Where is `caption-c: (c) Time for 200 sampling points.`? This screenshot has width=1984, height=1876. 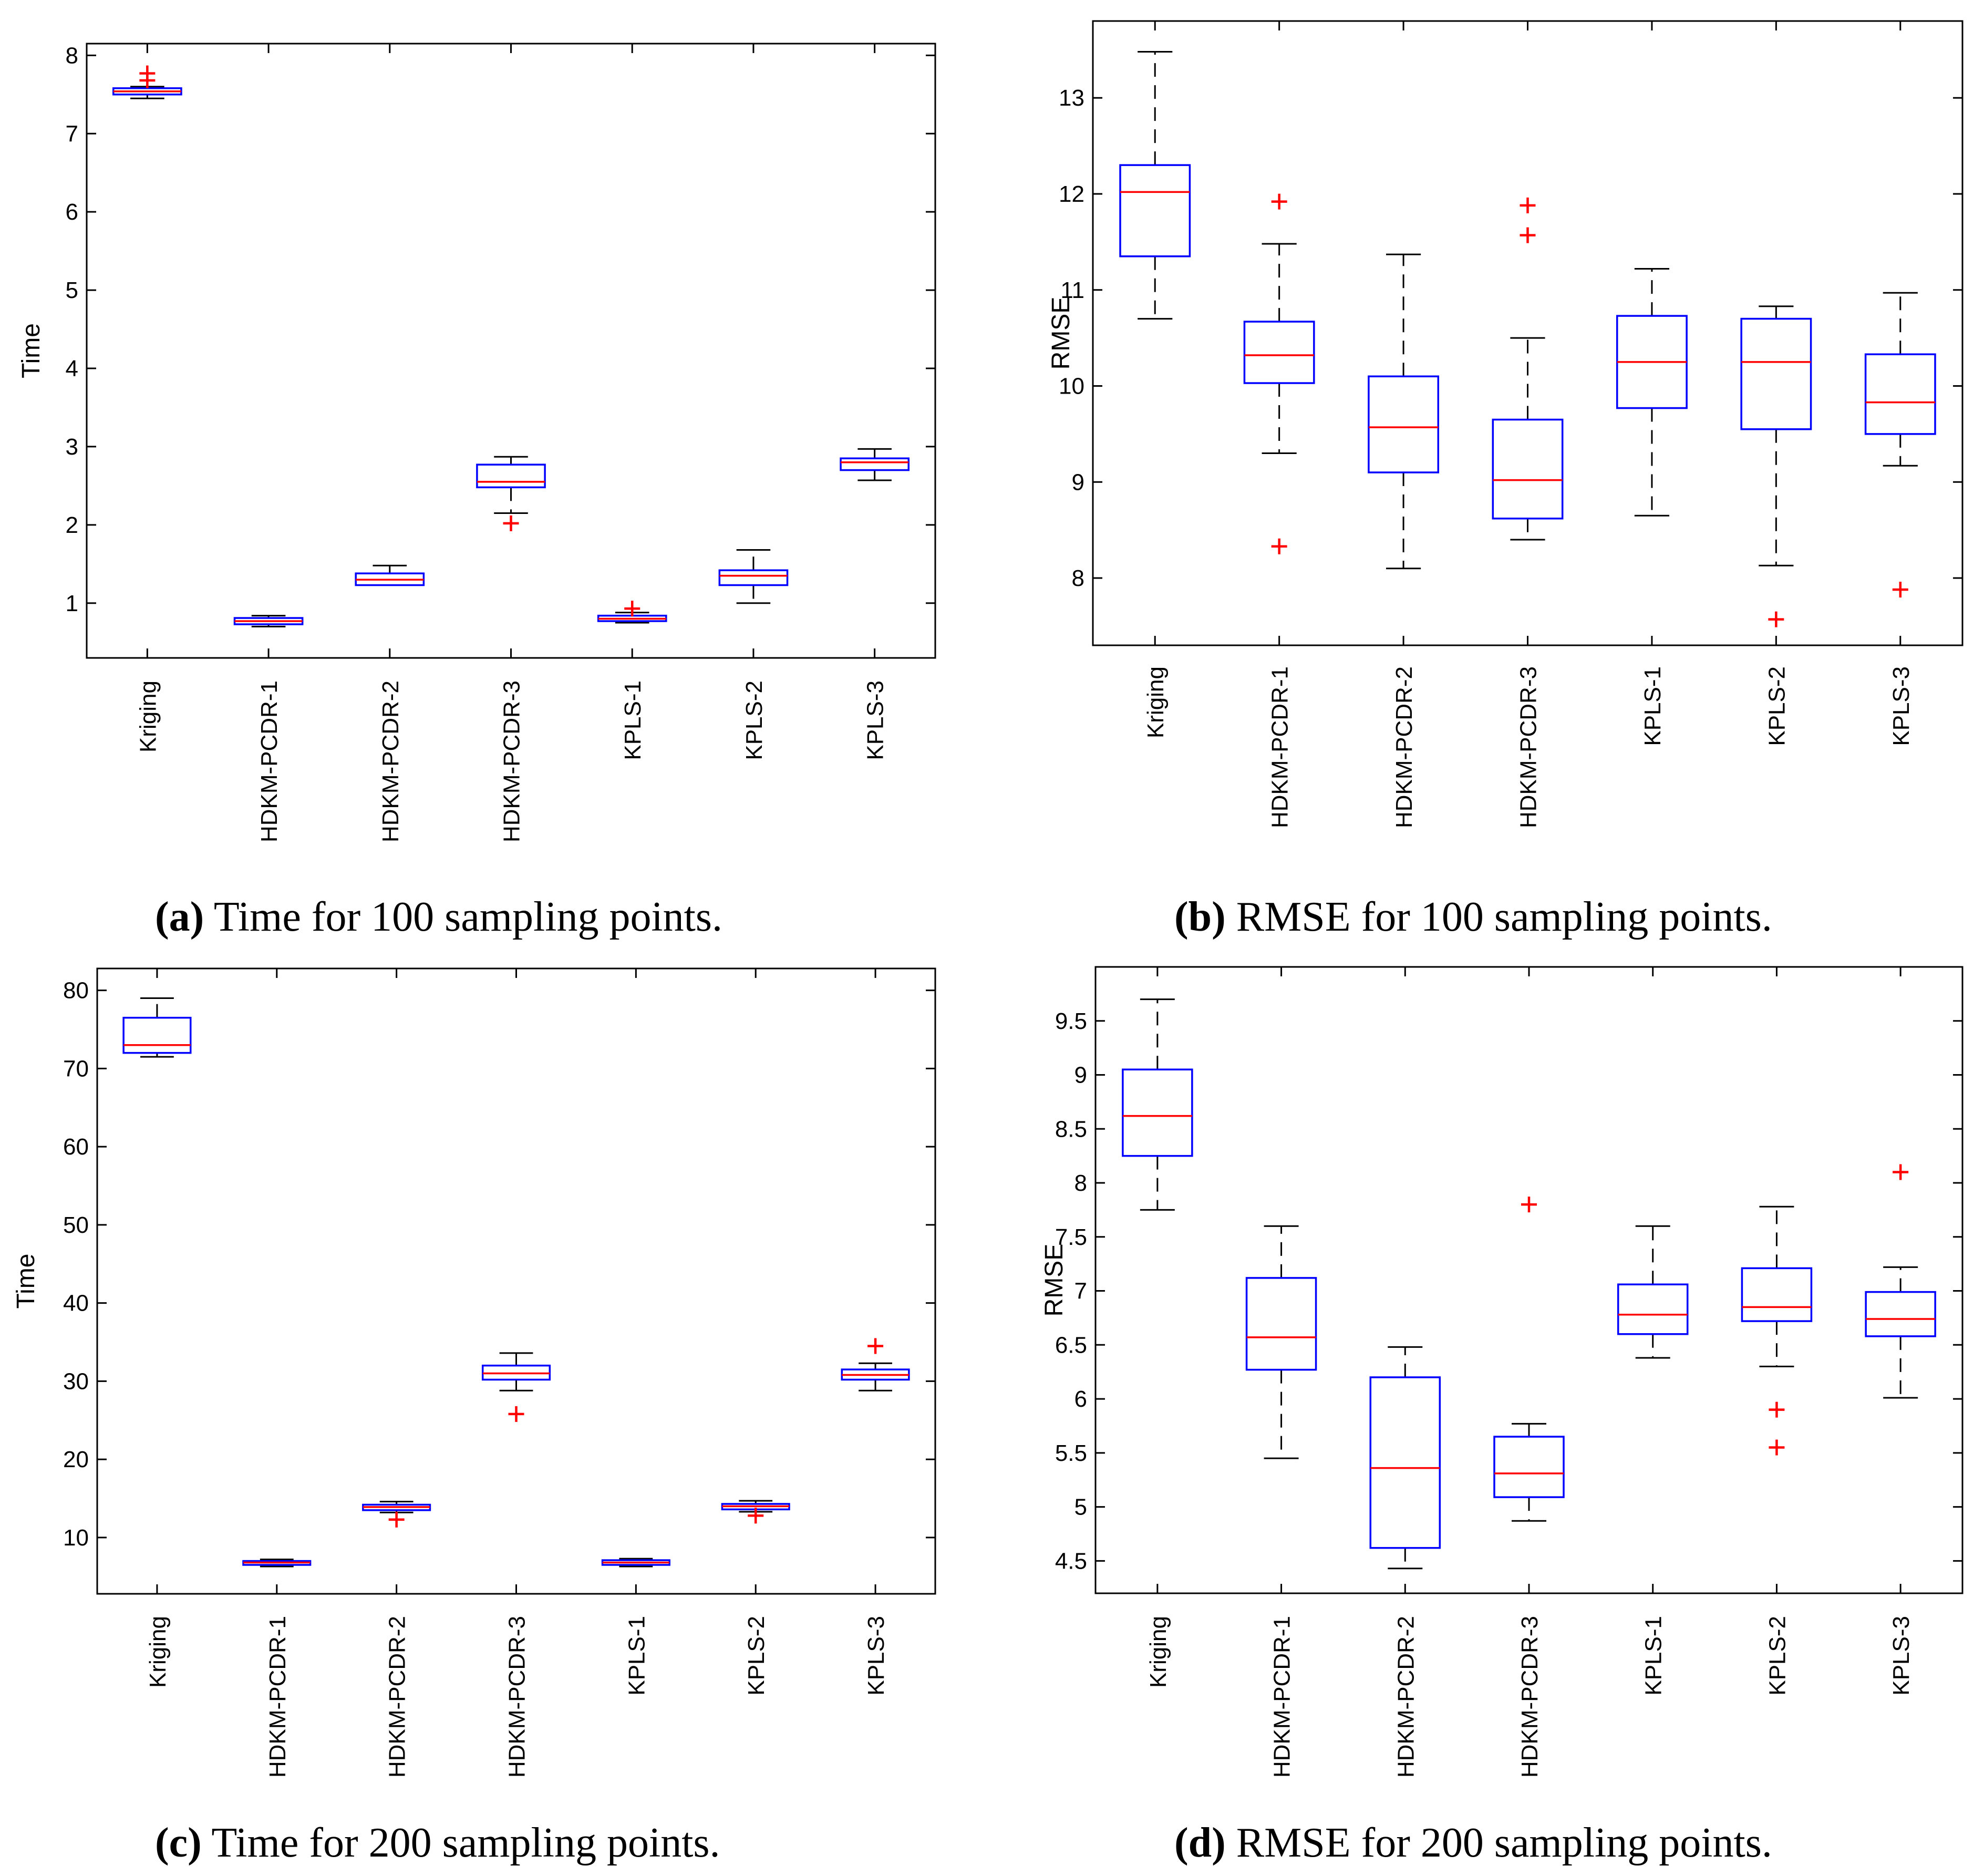 caption-c: (c) Time for 200 sampling points. is located at coordinates (438, 1843).